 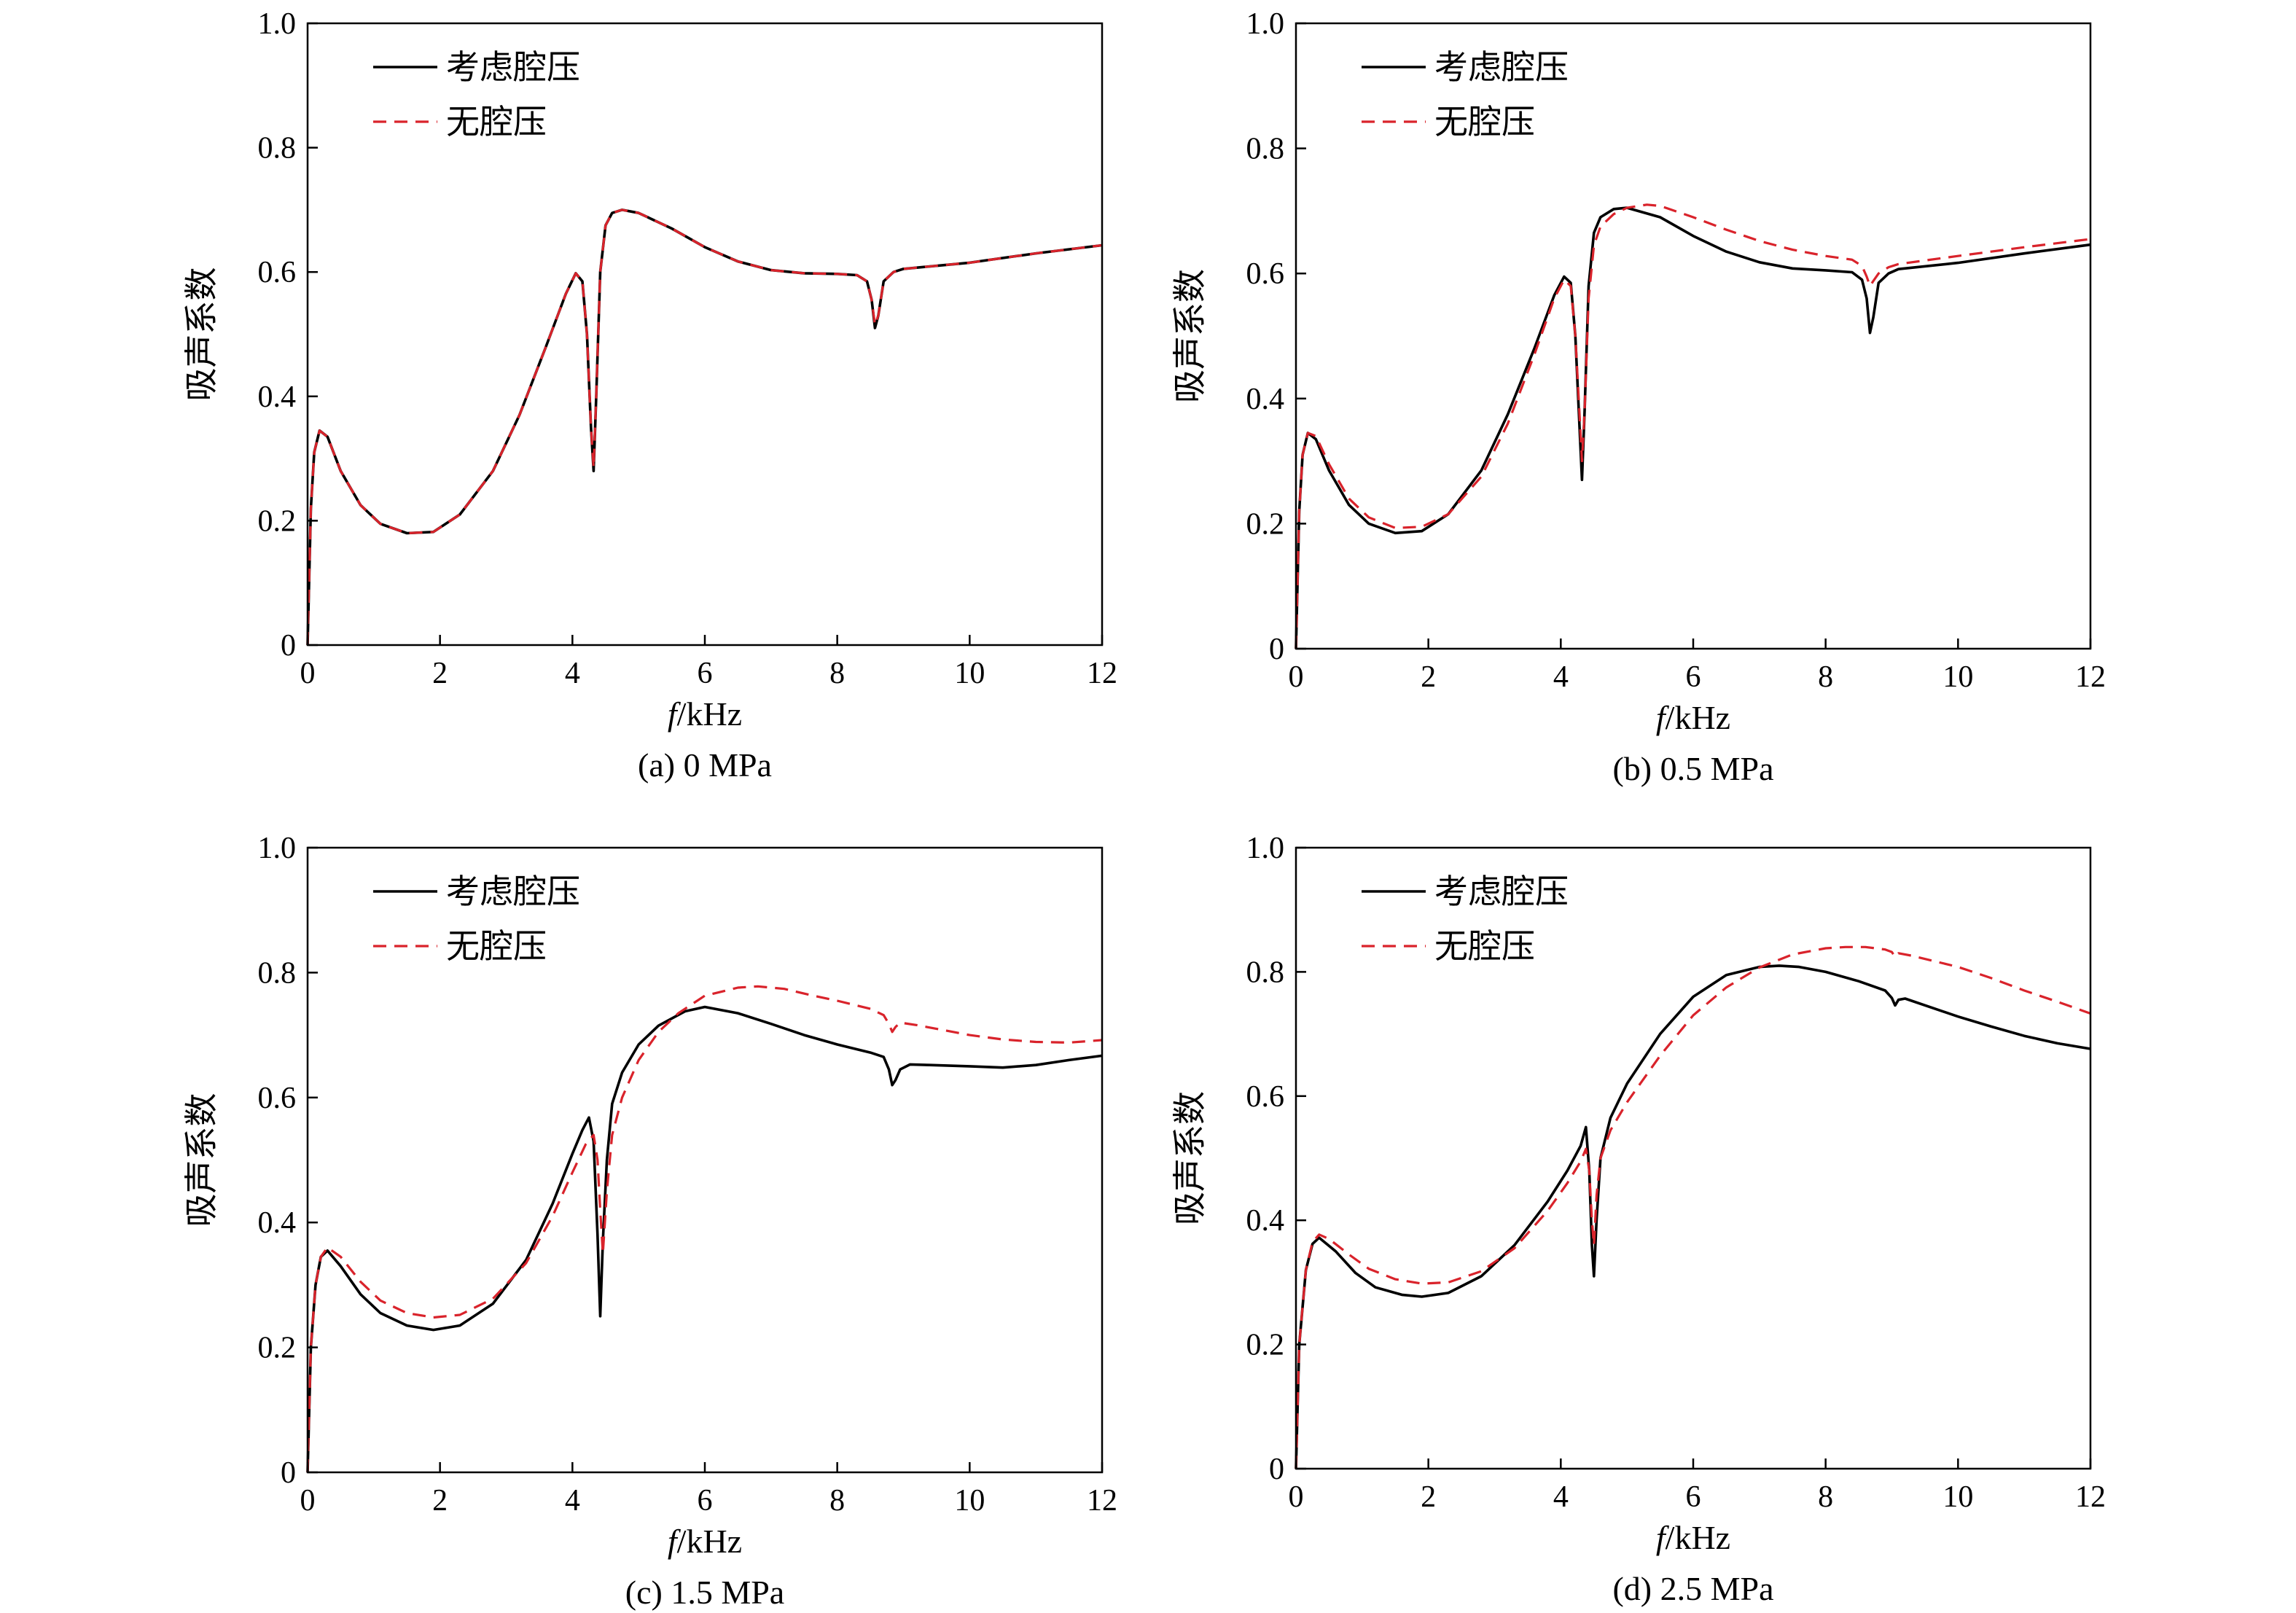 What do you see at coordinates (705, 765) in the screenshot?
I see `panel-caption: (a) 0 MPa` at bounding box center [705, 765].